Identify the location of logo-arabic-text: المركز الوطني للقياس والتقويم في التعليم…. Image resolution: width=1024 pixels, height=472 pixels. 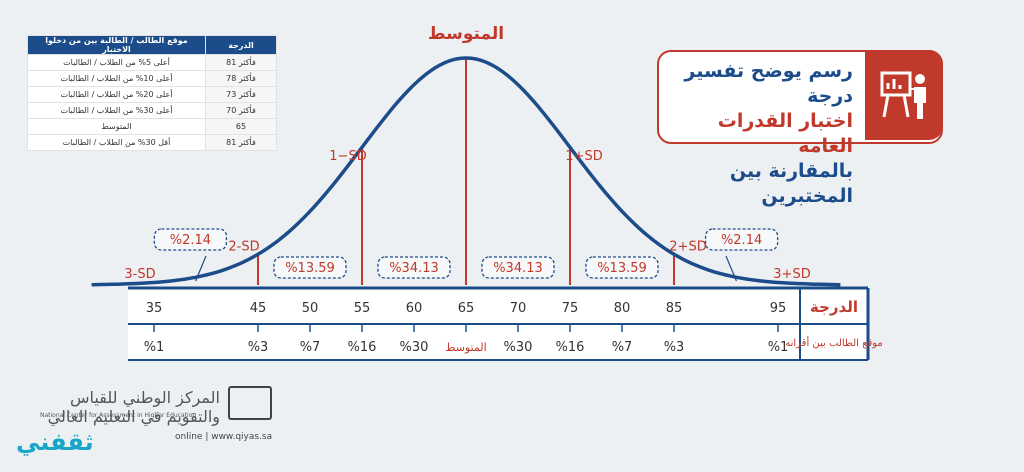
(133, 407).